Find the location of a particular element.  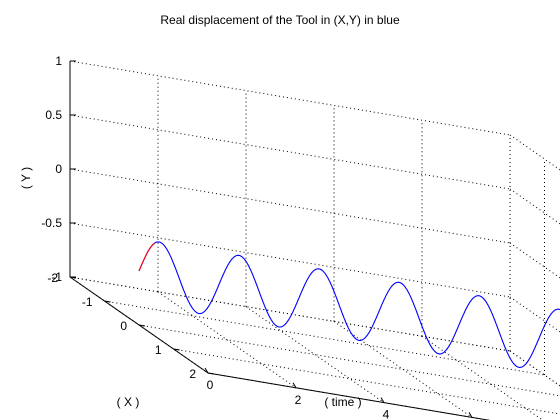

z-tick-label: -1 is located at coordinates (56, 277).